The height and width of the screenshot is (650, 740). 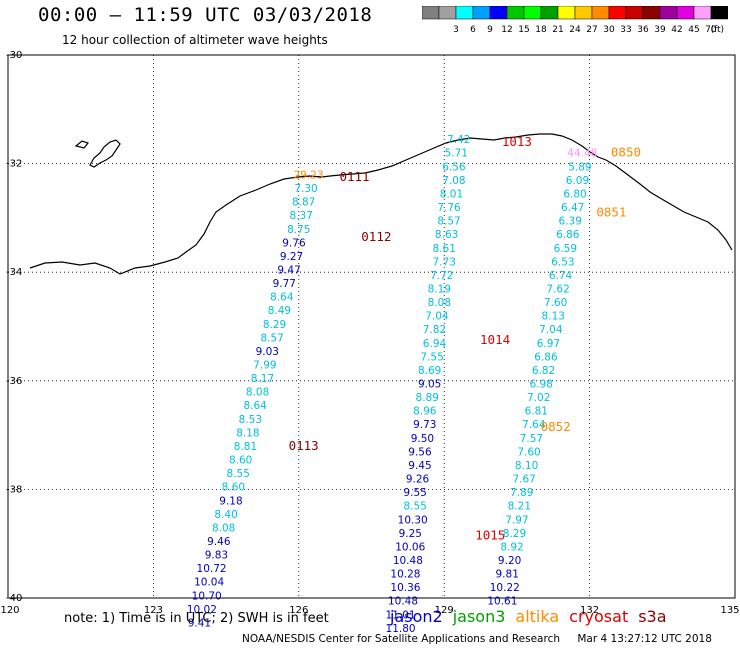 What do you see at coordinates (422, 439) in the screenshot?
I see `wave-height-value: 9.50` at bounding box center [422, 439].